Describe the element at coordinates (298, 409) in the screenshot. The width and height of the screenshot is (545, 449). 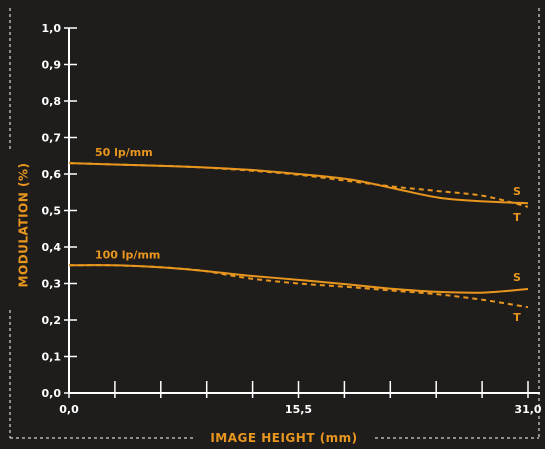
I see `x-tick-label: 15,5` at that location.